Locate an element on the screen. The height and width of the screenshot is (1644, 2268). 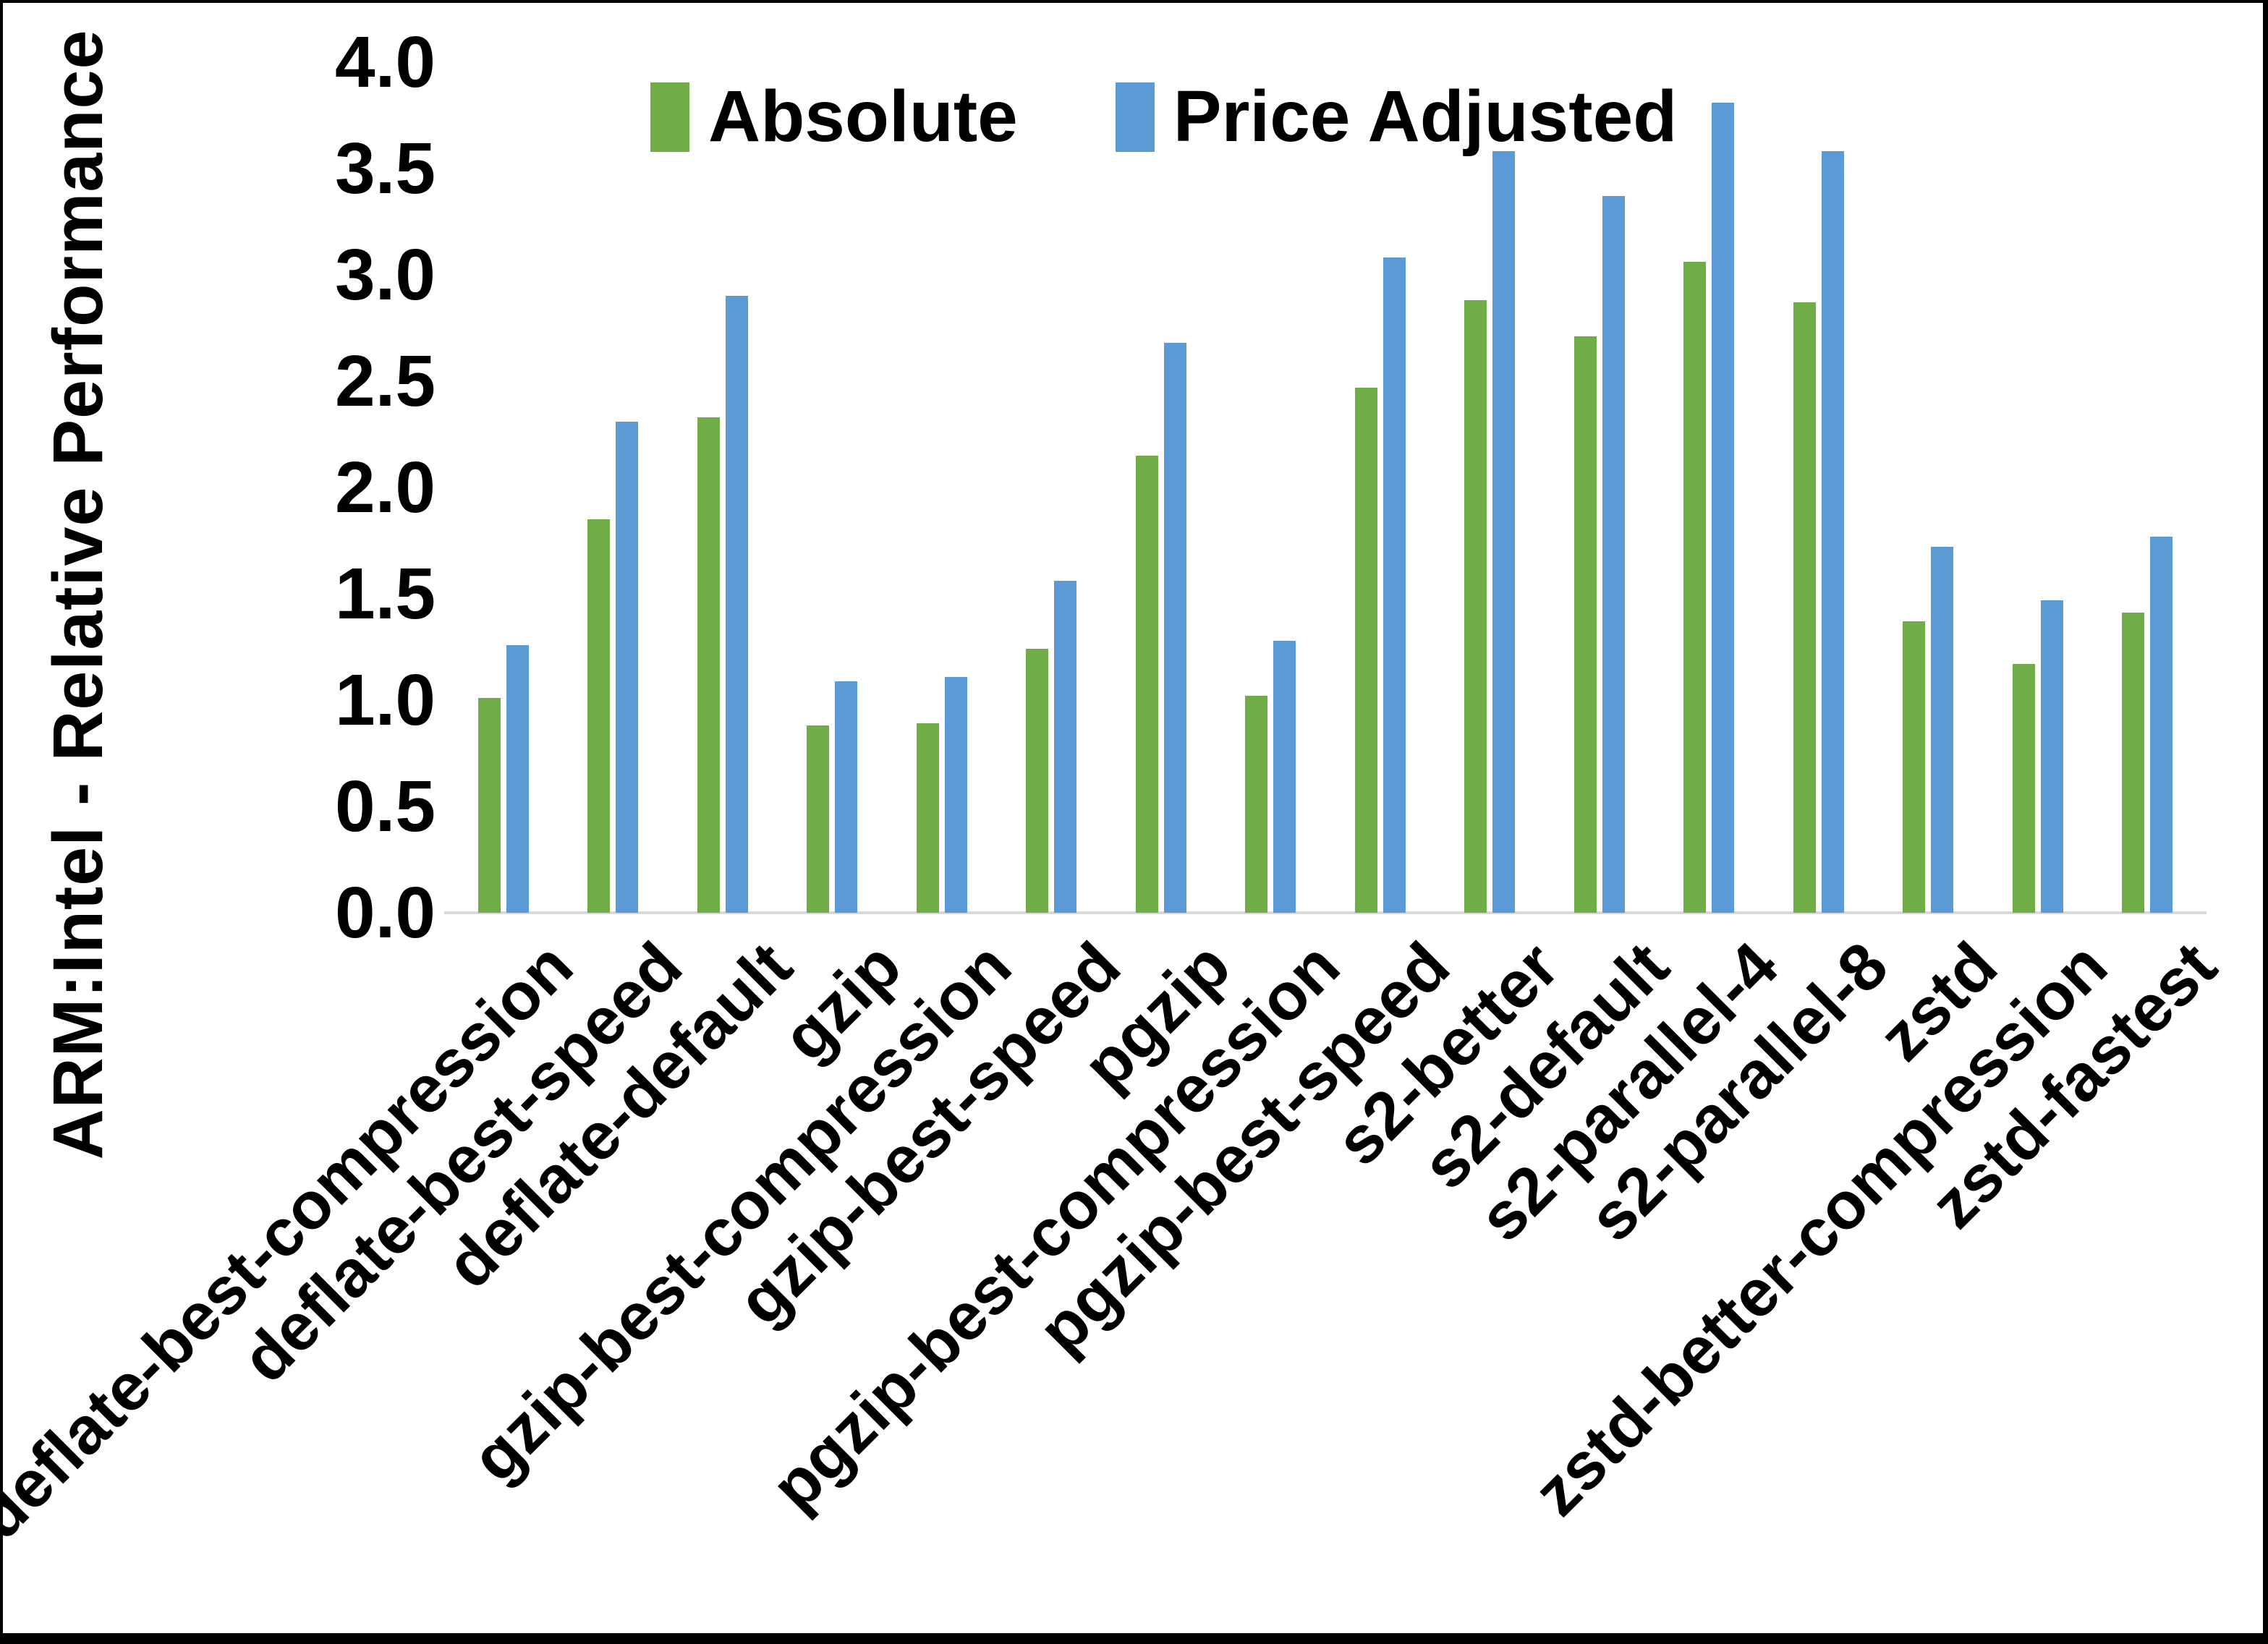
legend-label: Absolute is located at coordinates (863, 116).